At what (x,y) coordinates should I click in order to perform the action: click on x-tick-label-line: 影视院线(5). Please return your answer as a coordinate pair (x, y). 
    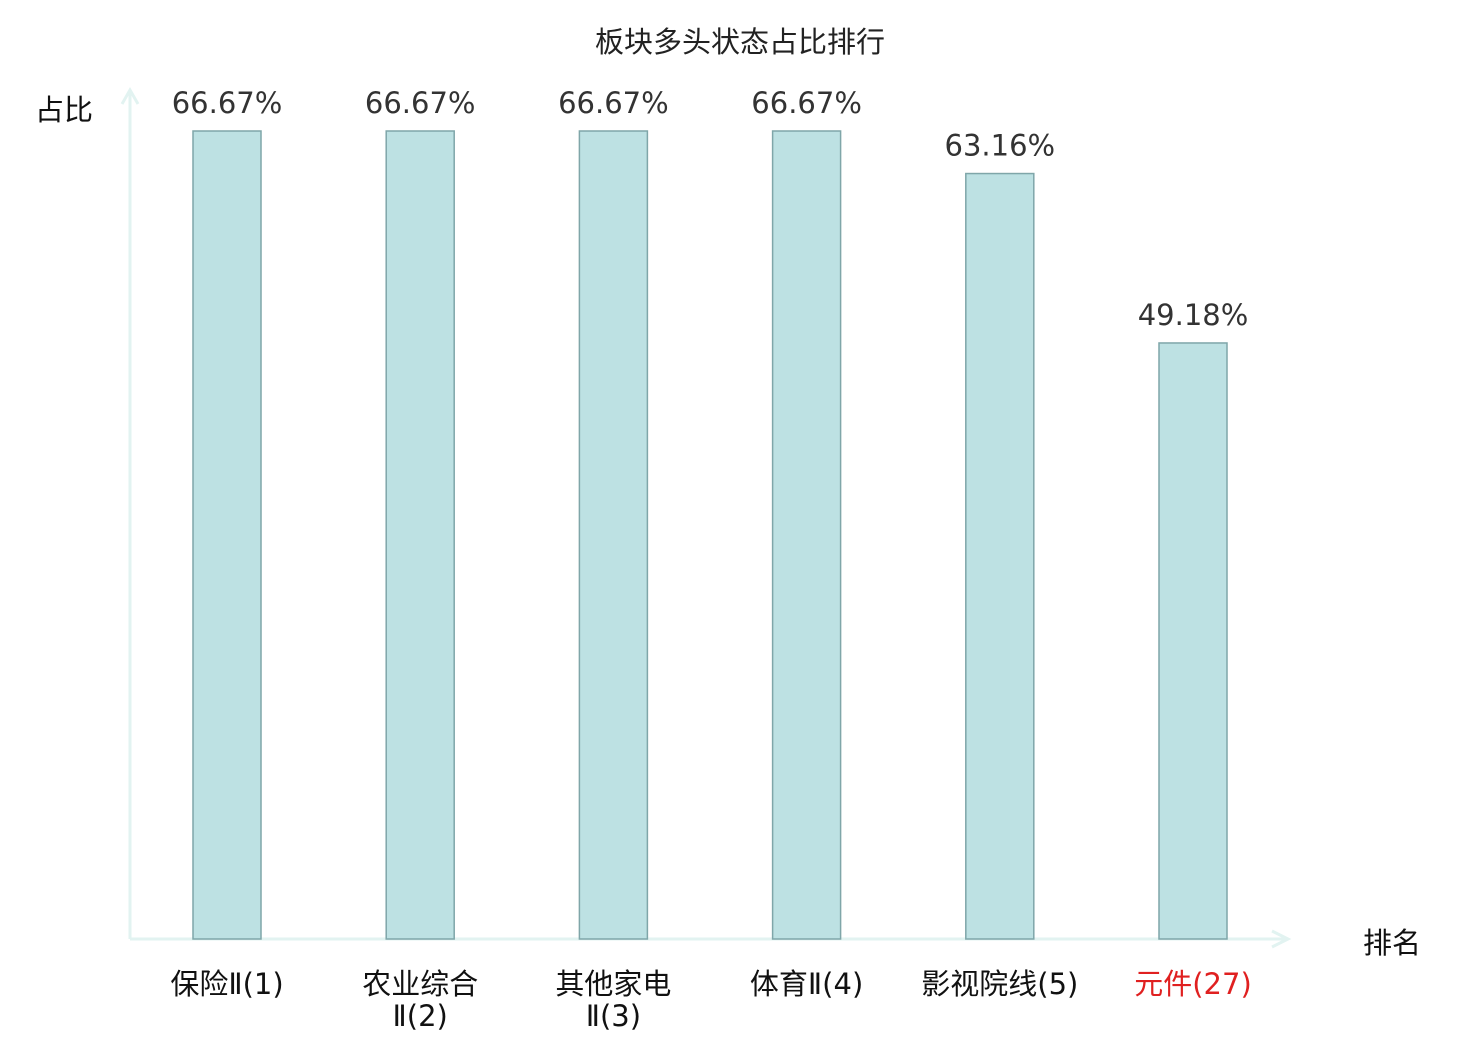
    Looking at the image, I should click on (999, 984).